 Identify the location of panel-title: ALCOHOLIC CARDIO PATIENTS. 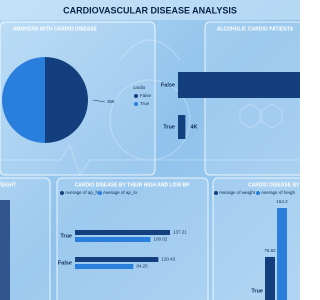
(255, 29).